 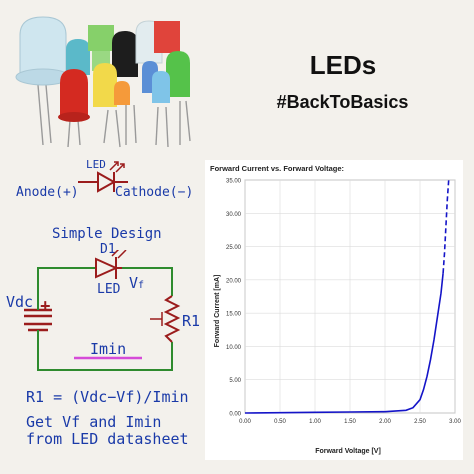 I want to click on chart-y-tick-label: 15.00, so click(x=234, y=315).